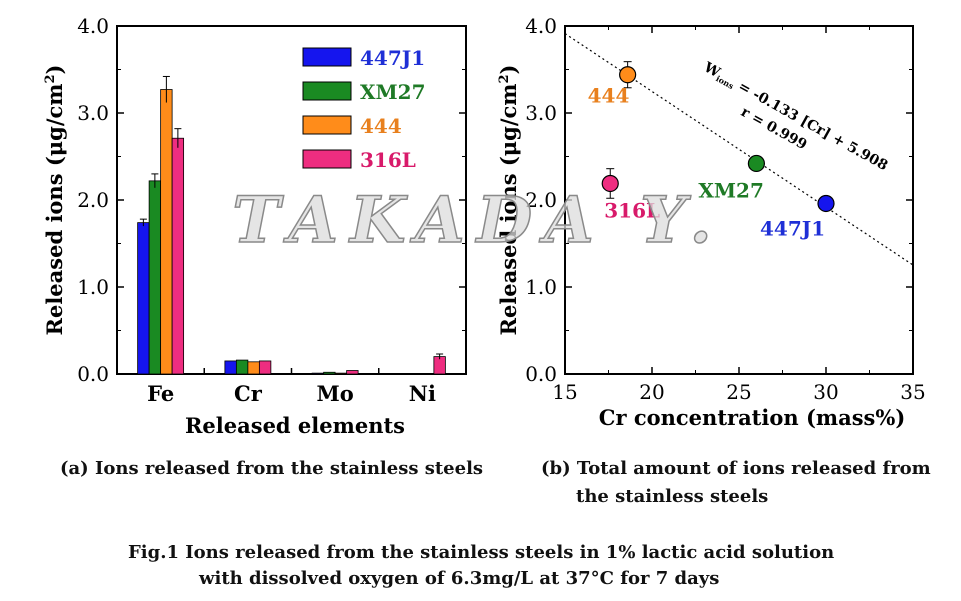 This screenshot has height=601, width=961. What do you see at coordinates (388, 160) in the screenshot?
I see `legend-label: 316L` at bounding box center [388, 160].